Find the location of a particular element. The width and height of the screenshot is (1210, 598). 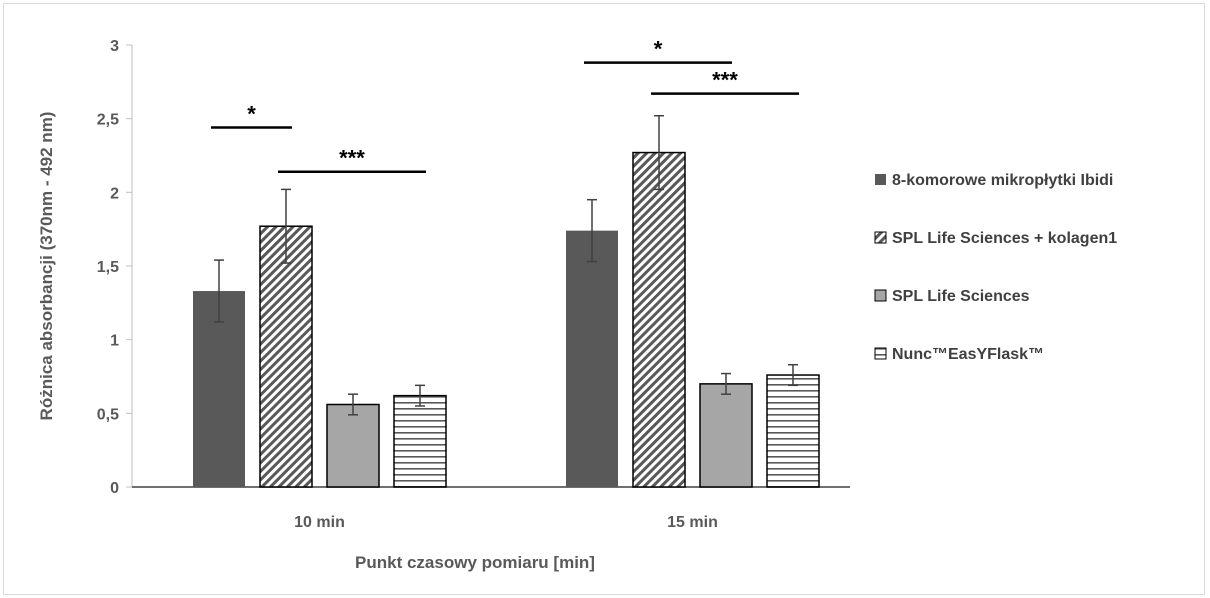

legend-label: SPL Life Sciences + kolagen1 is located at coordinates (1004, 238).